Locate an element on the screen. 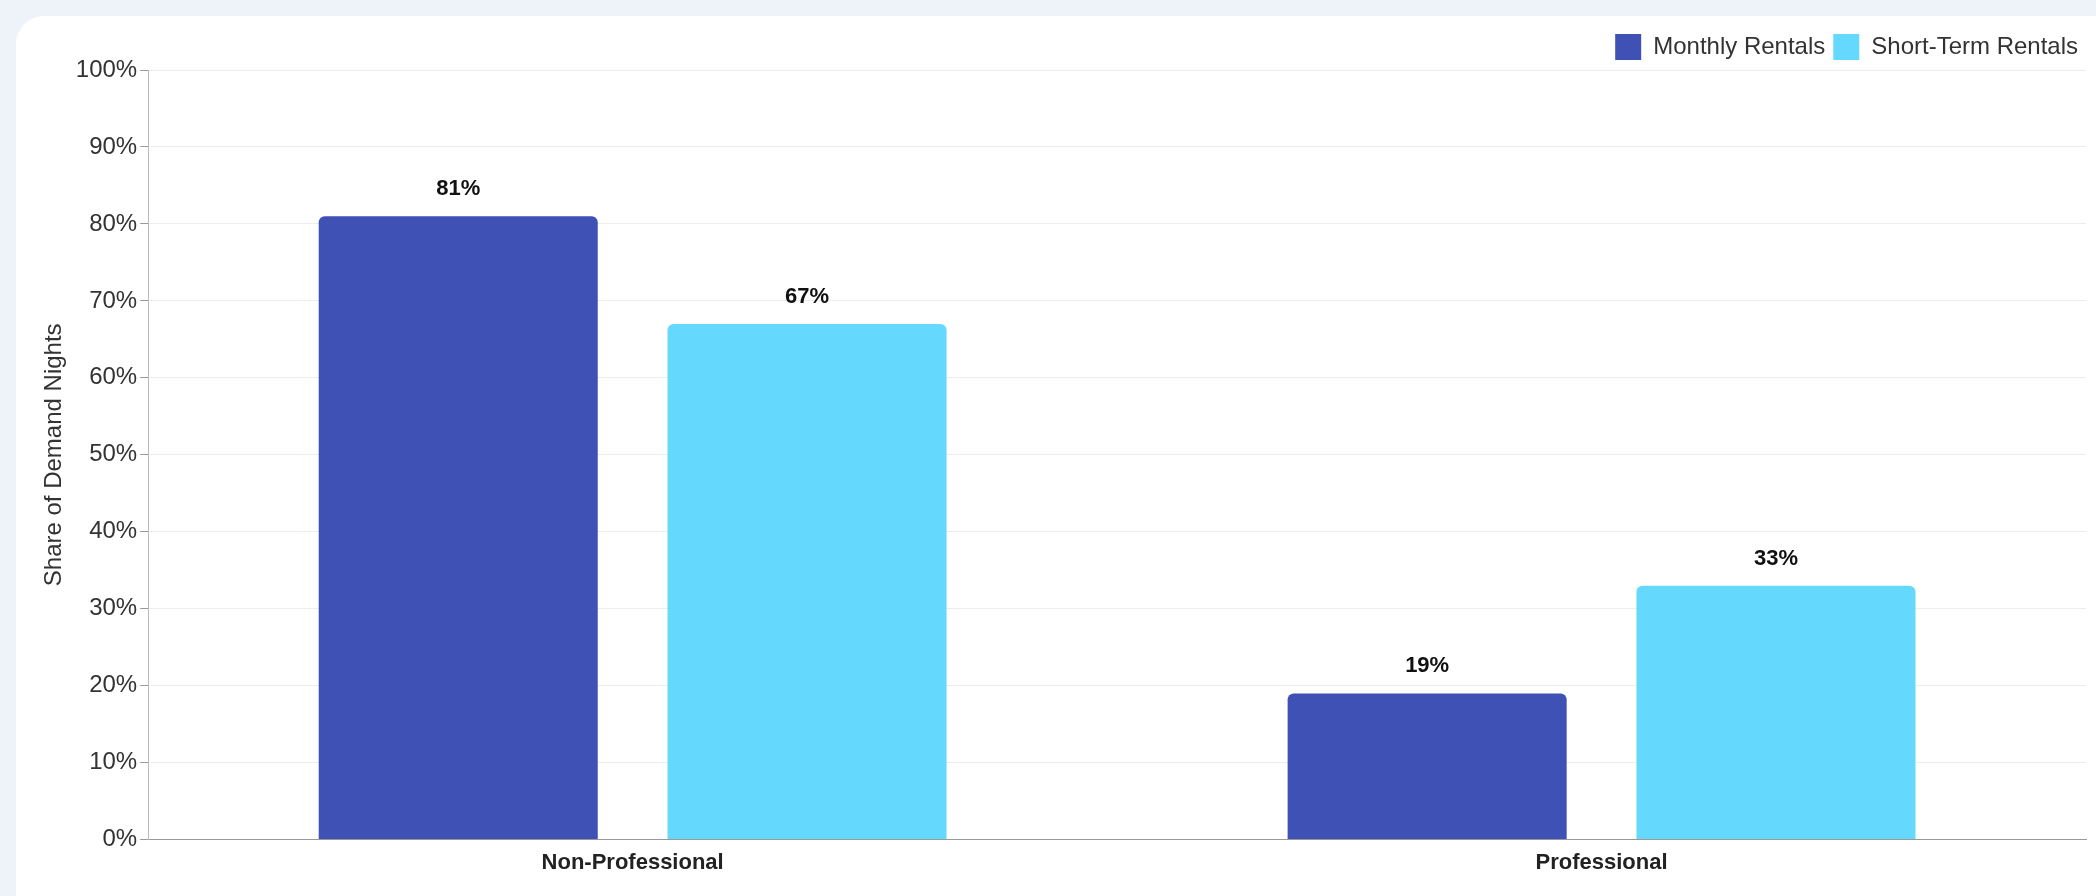  y-tick-label: 10% is located at coordinates (113, 761).